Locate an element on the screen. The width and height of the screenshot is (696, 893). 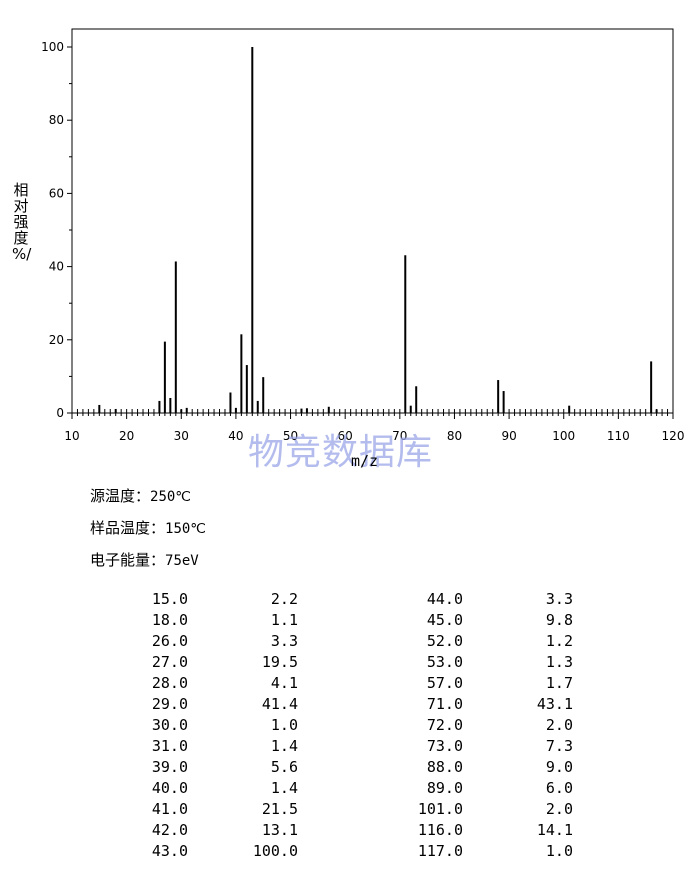
peak-mz-cell: 15.0 is located at coordinates (169, 599).